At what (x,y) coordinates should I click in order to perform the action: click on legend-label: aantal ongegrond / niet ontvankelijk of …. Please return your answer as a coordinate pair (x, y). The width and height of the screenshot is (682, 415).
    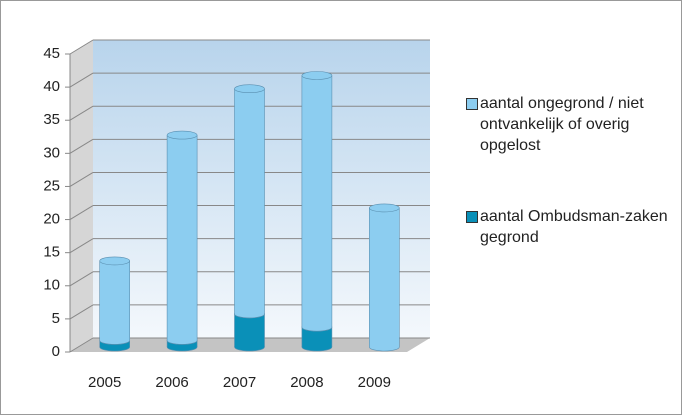
    Looking at the image, I should click on (562, 124).